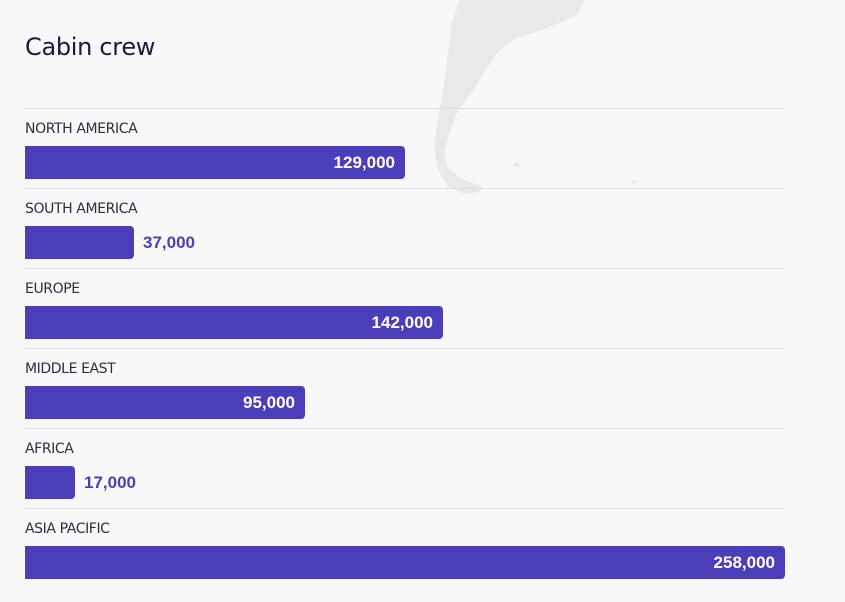  I want to click on chart-row: NORTH AMERICA 129,000, so click(405, 148).